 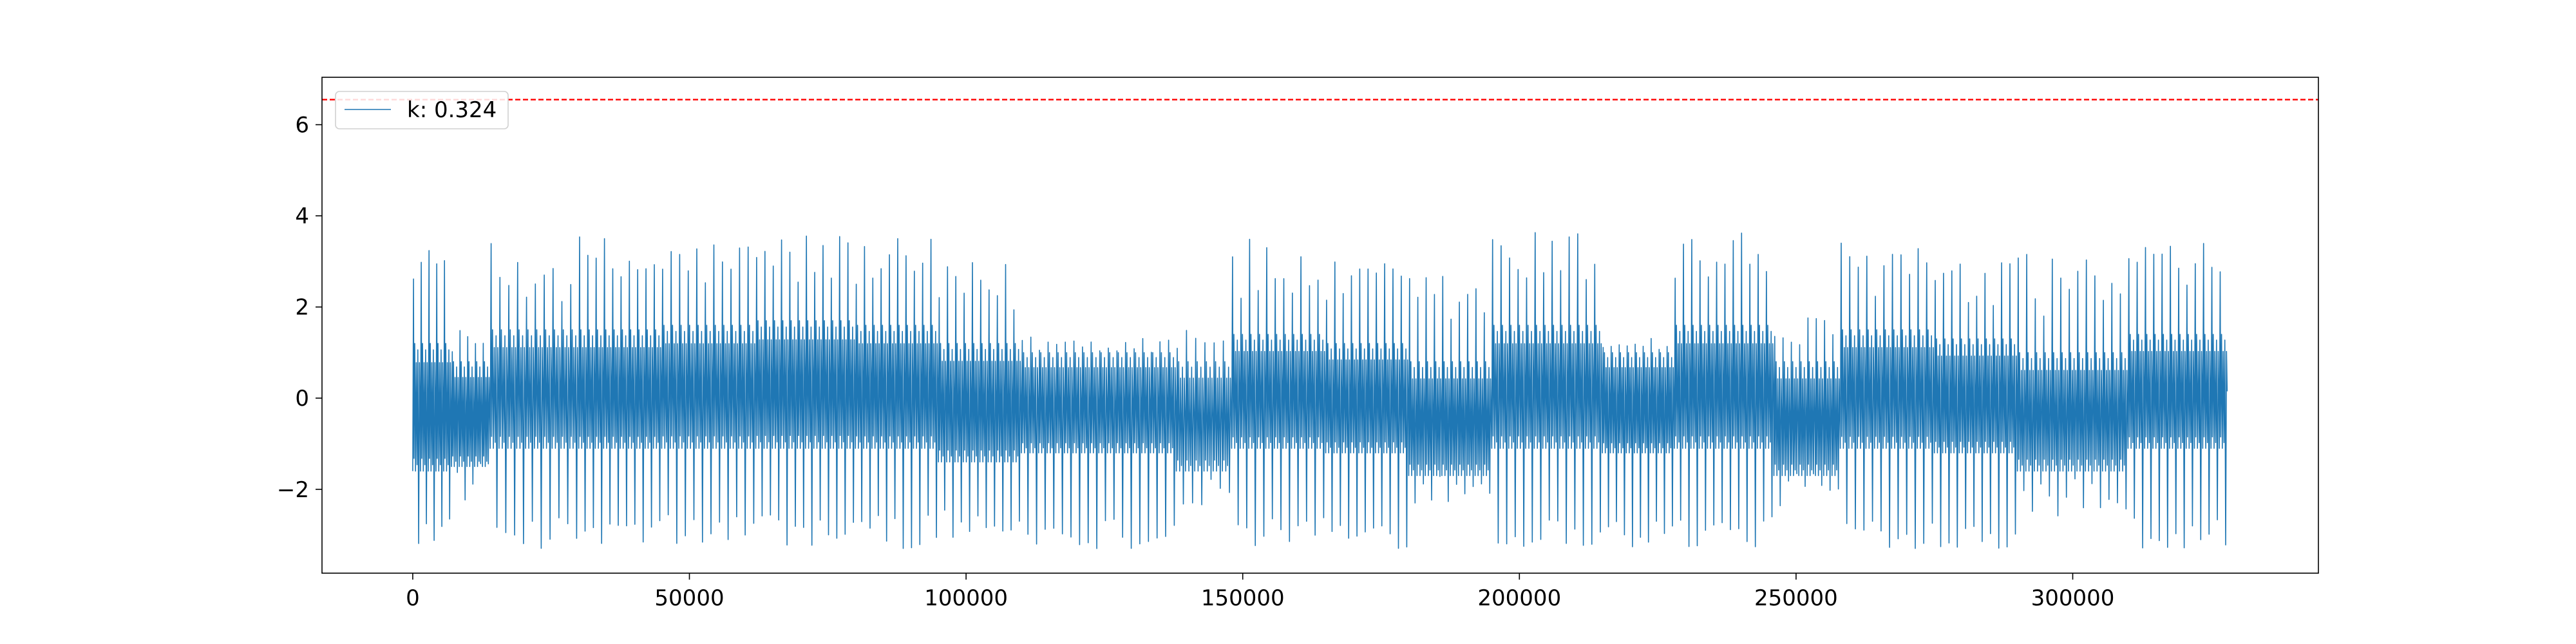 I want to click on x-tick-label-2: 100000, so click(x=966, y=598).